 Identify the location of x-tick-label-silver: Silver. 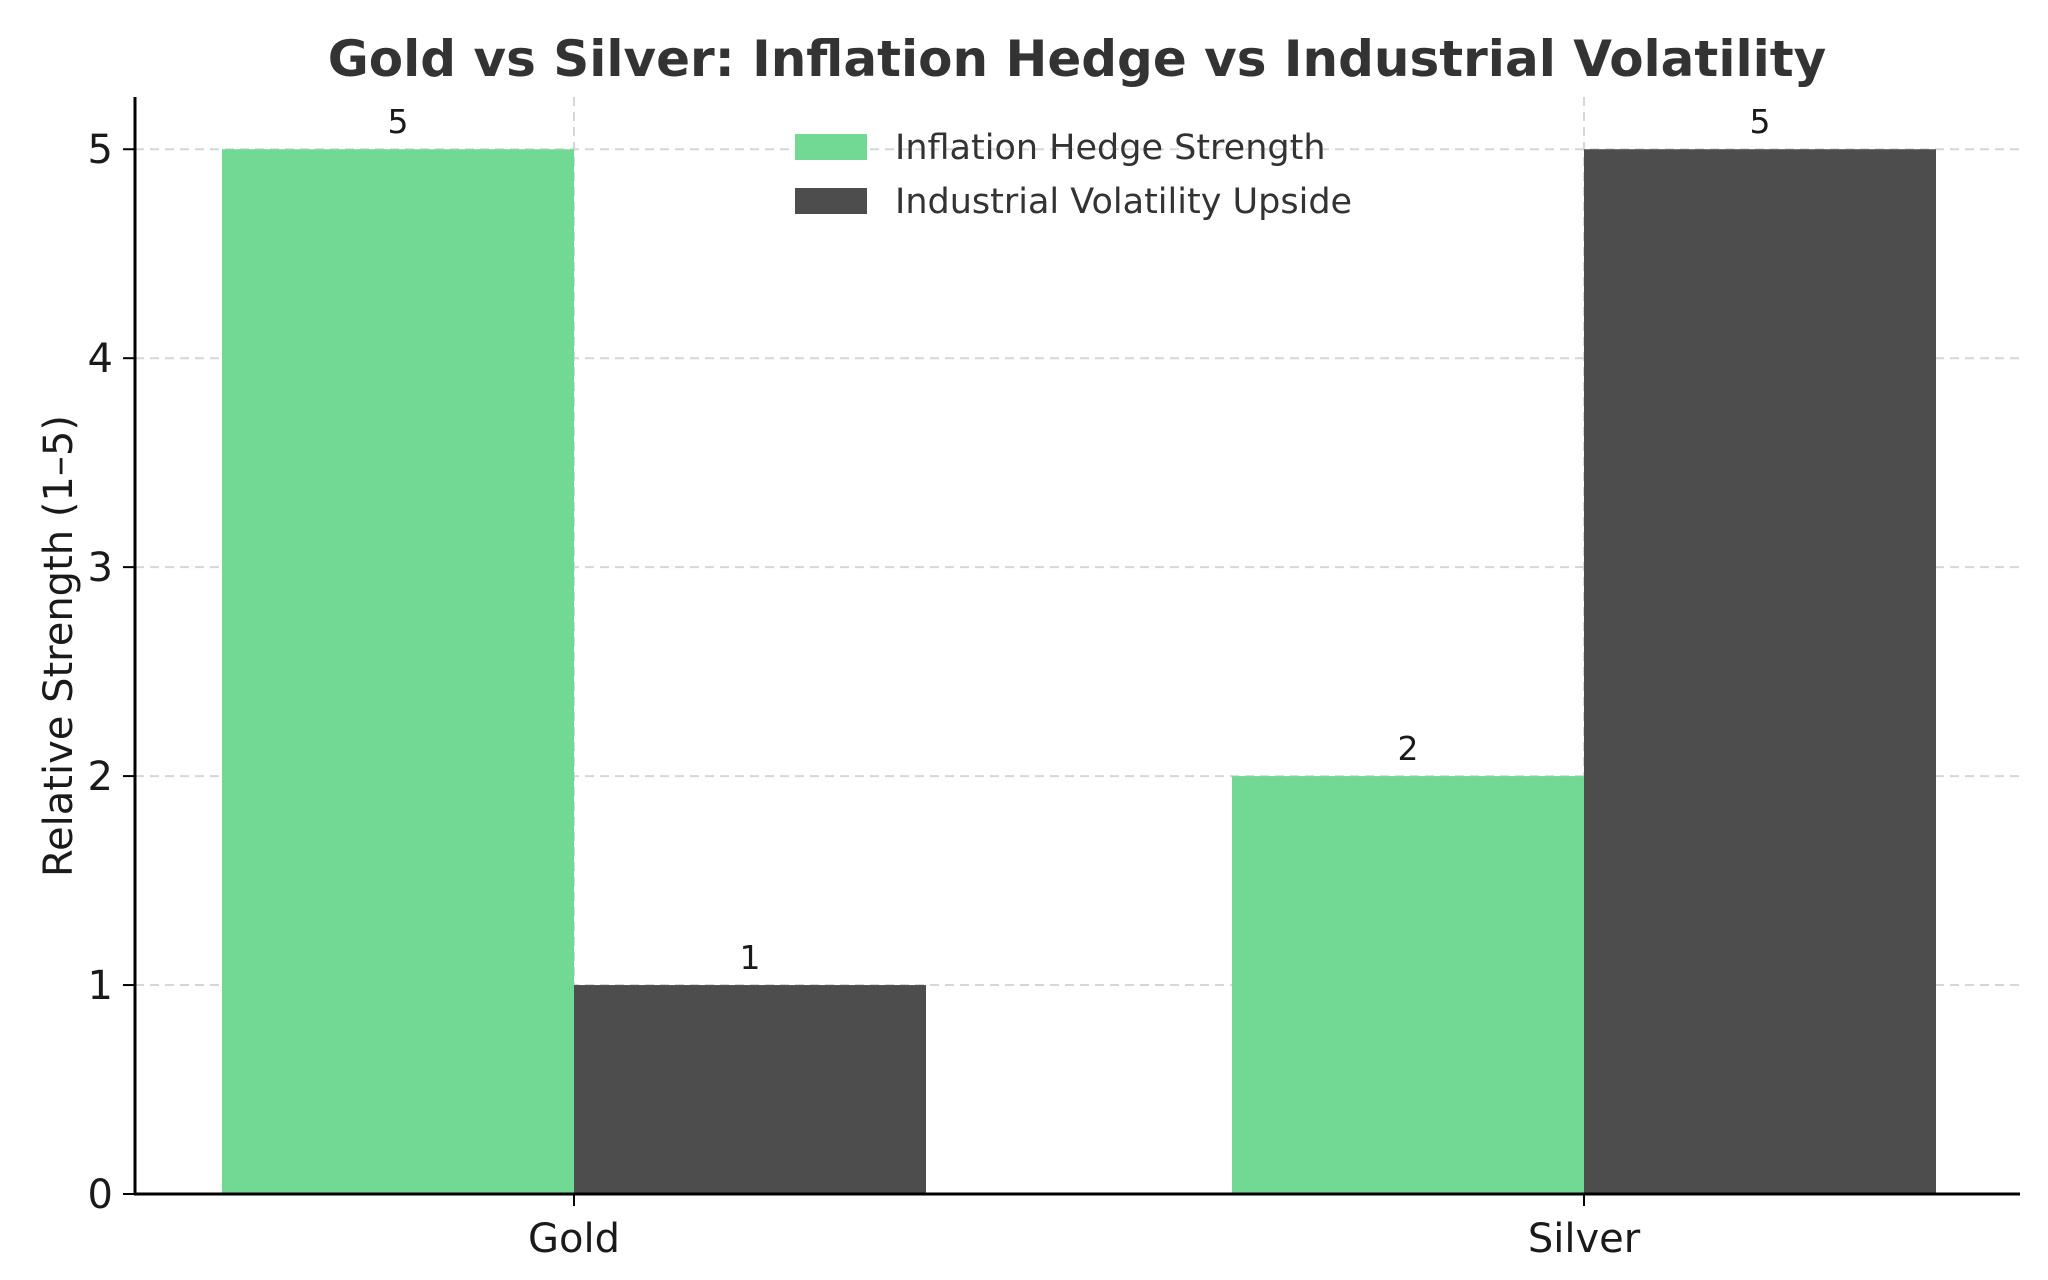
(1584, 1239).